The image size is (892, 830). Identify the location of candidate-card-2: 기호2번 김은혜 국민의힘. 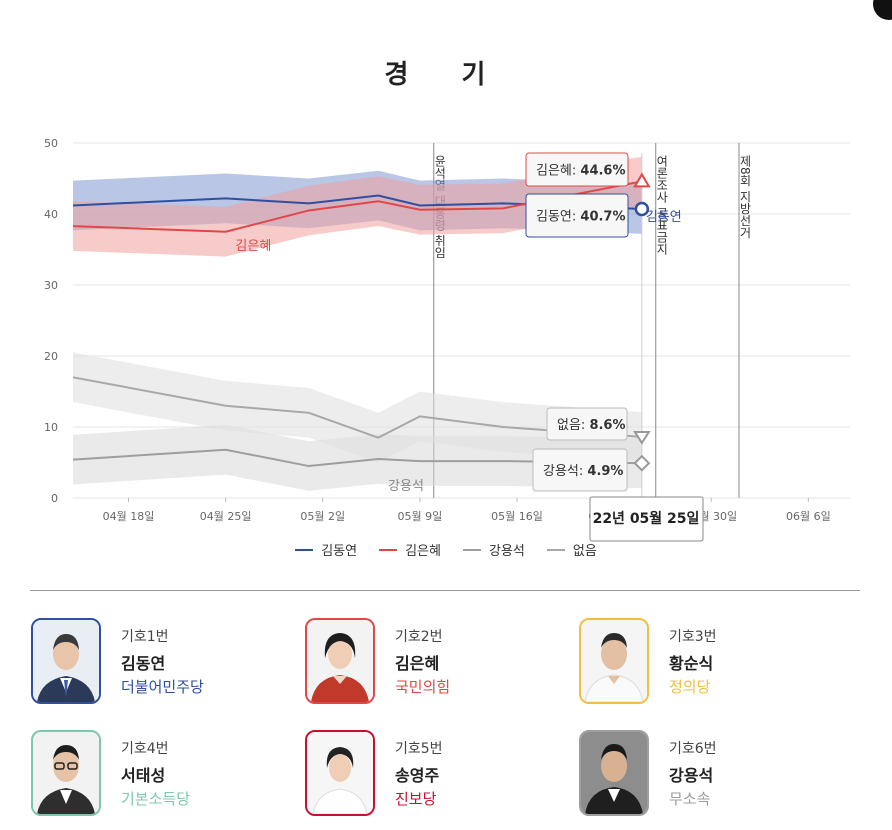
(430, 663).